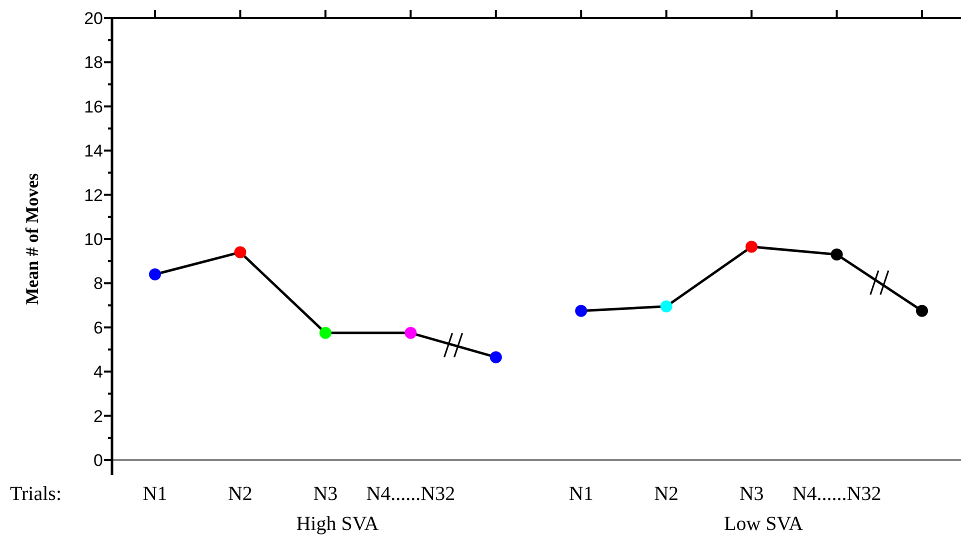 Image resolution: width=961 pixels, height=537 pixels. I want to click on y-tick-label: 16, so click(93, 106).